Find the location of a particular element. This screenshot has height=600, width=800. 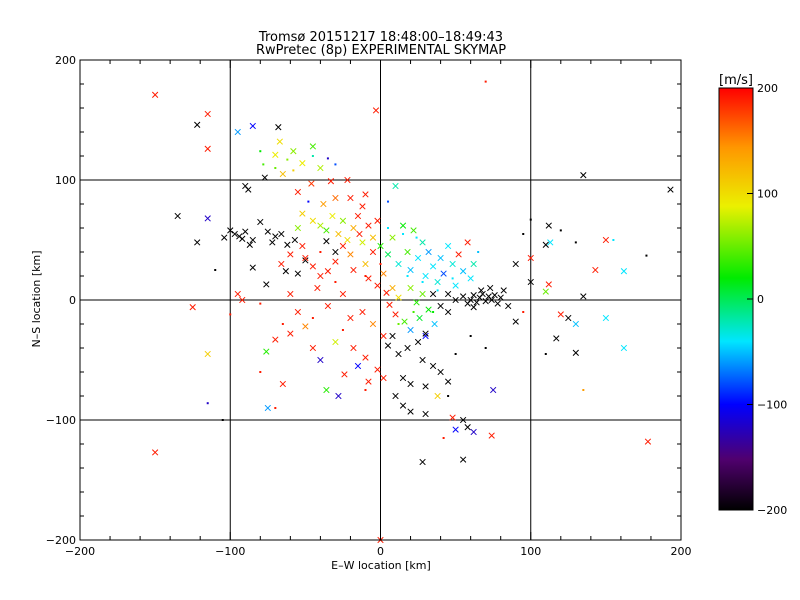

colorbar-tick-label: −200 is located at coordinates (772, 510).